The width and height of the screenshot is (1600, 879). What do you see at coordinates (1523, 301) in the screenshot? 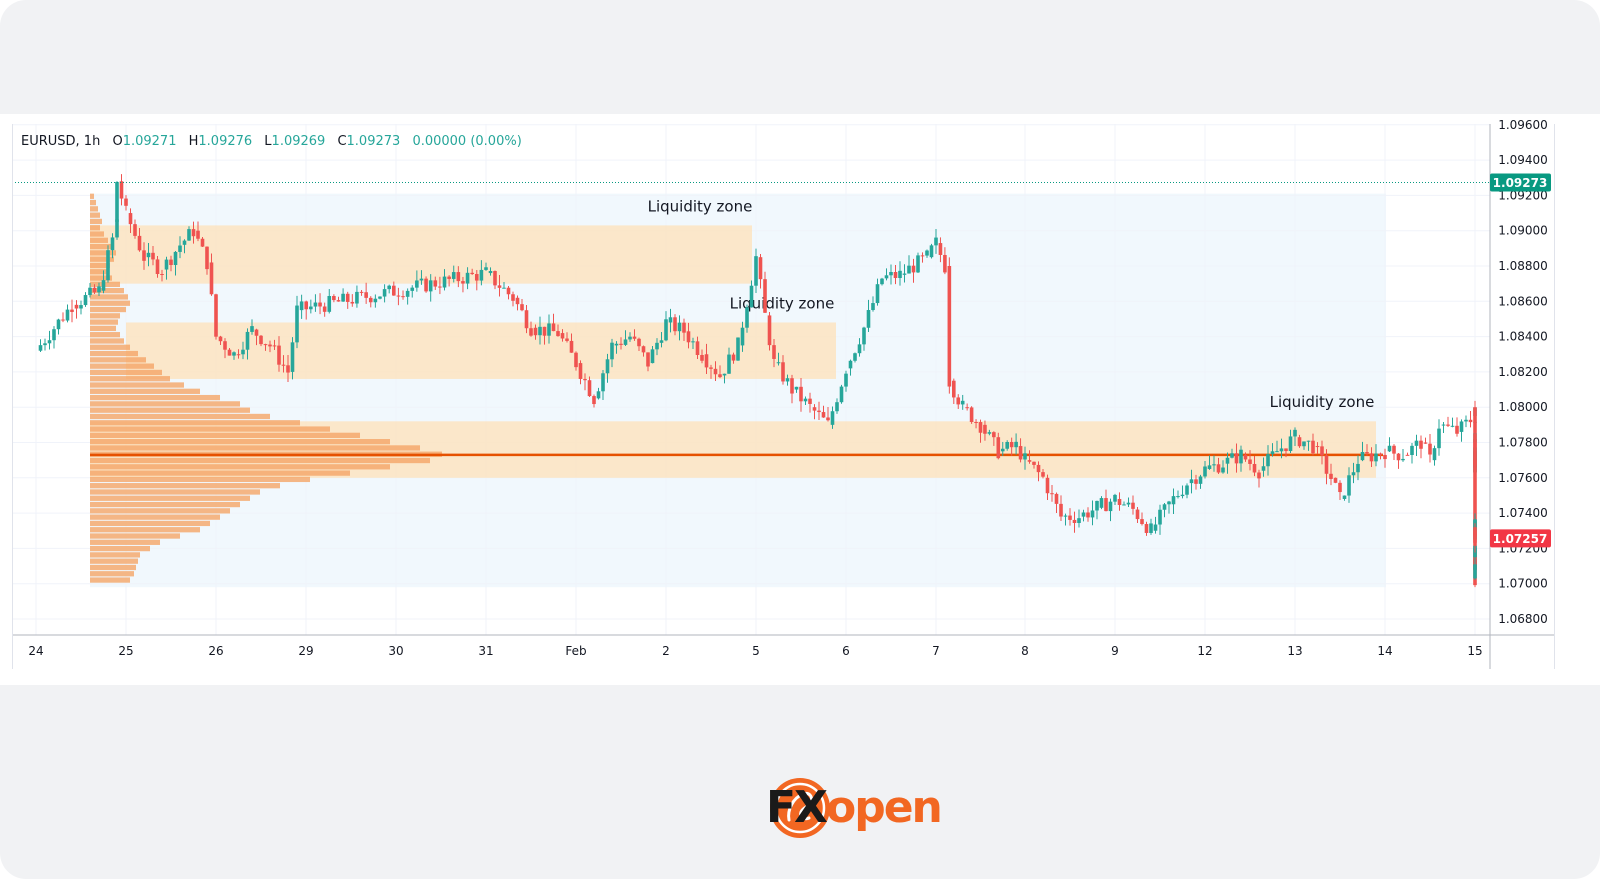
I see `price-tick-label: 1.08600` at bounding box center [1523, 301].